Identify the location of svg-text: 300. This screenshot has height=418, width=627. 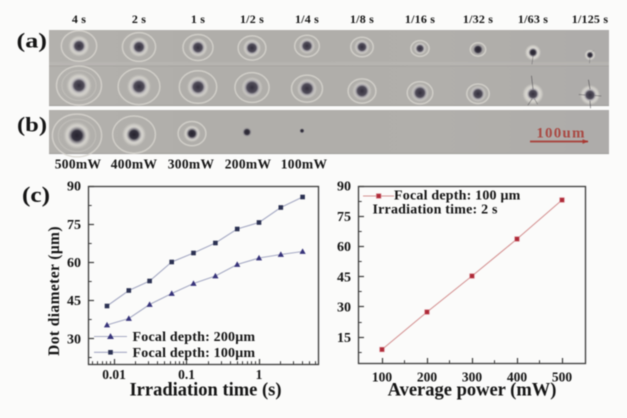
(472, 377).